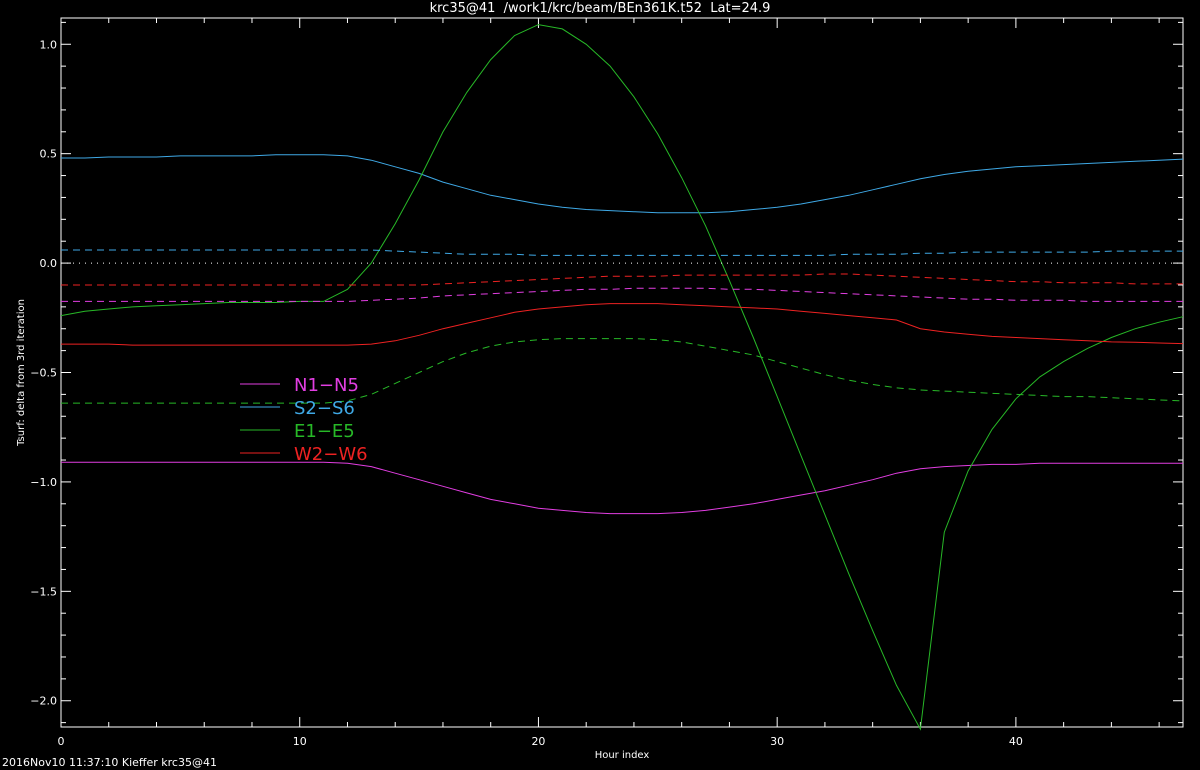 The height and width of the screenshot is (770, 1200). Describe the element at coordinates (538, 741) in the screenshot. I see `x-tick-label: 20` at that location.